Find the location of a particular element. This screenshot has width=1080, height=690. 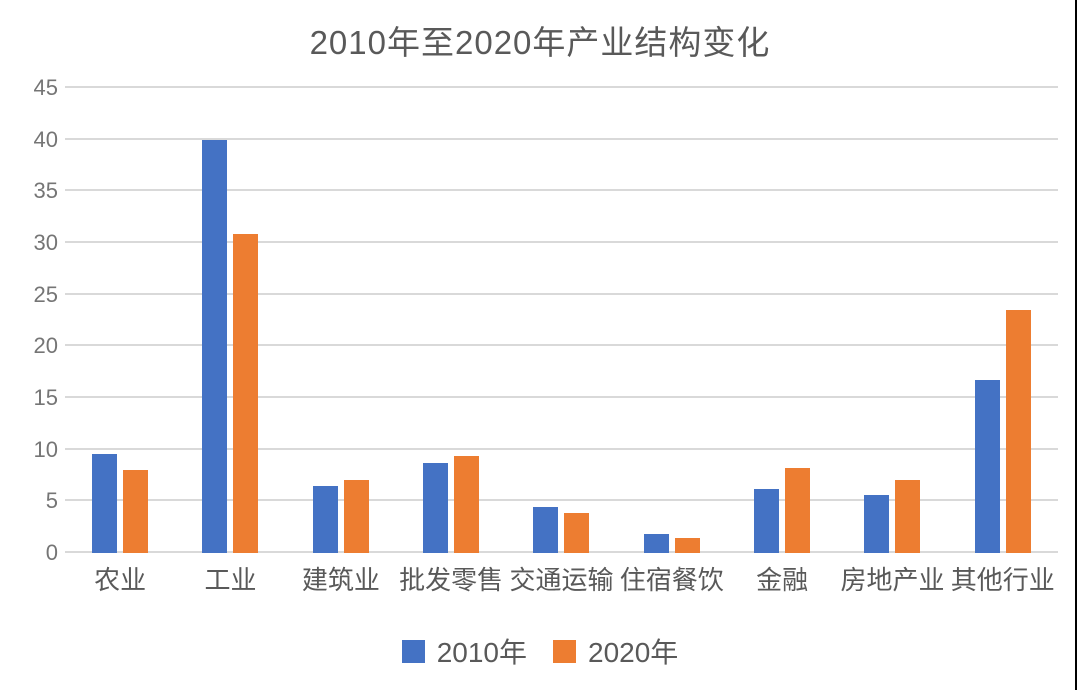

x-axis-label-1: 农业 is located at coordinates (120, 580).